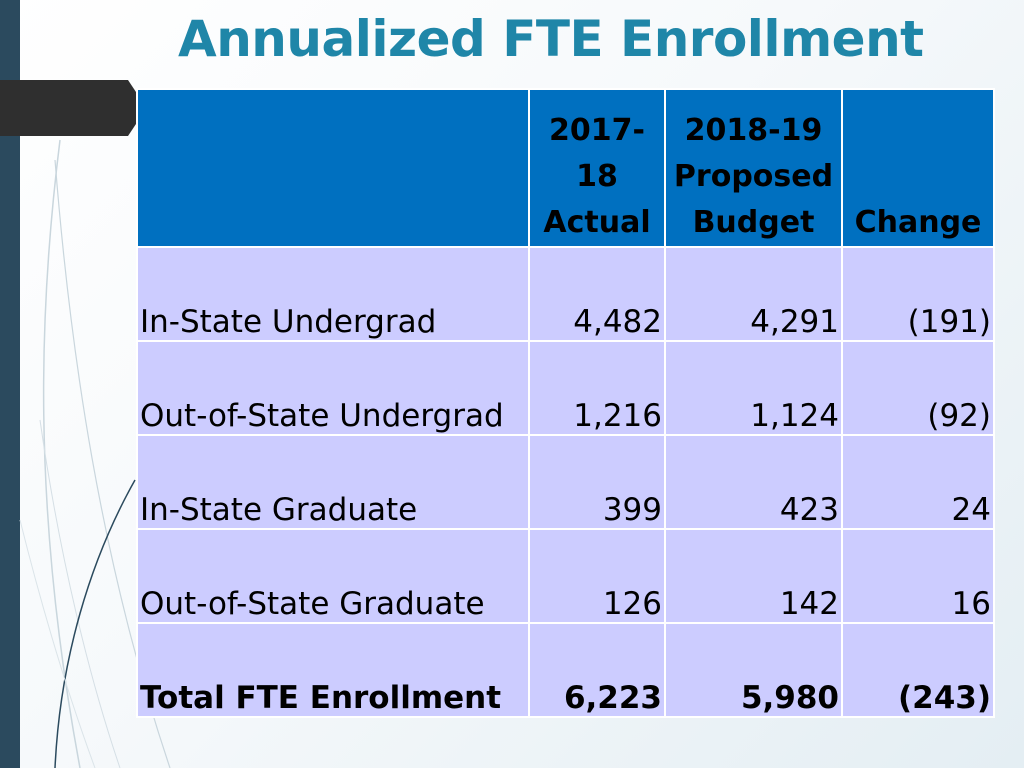 This screenshot has width=1024, height=768. What do you see at coordinates (10, 384) in the screenshot?
I see `left-accent-bar` at bounding box center [10, 384].